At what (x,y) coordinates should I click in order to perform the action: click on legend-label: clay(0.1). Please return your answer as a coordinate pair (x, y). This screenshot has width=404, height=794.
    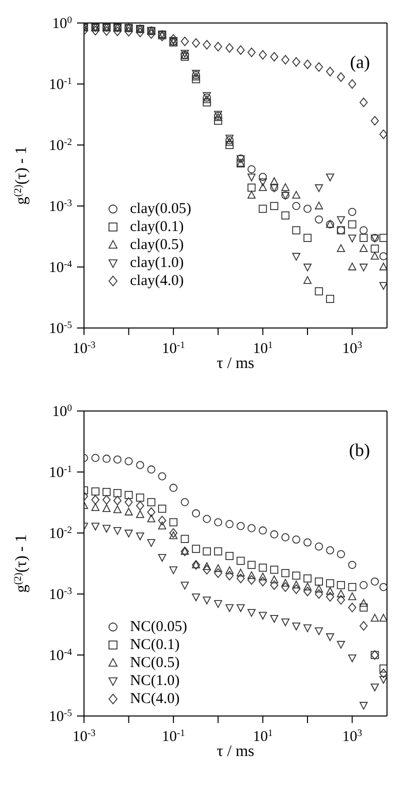
    Looking at the image, I should click on (157, 227).